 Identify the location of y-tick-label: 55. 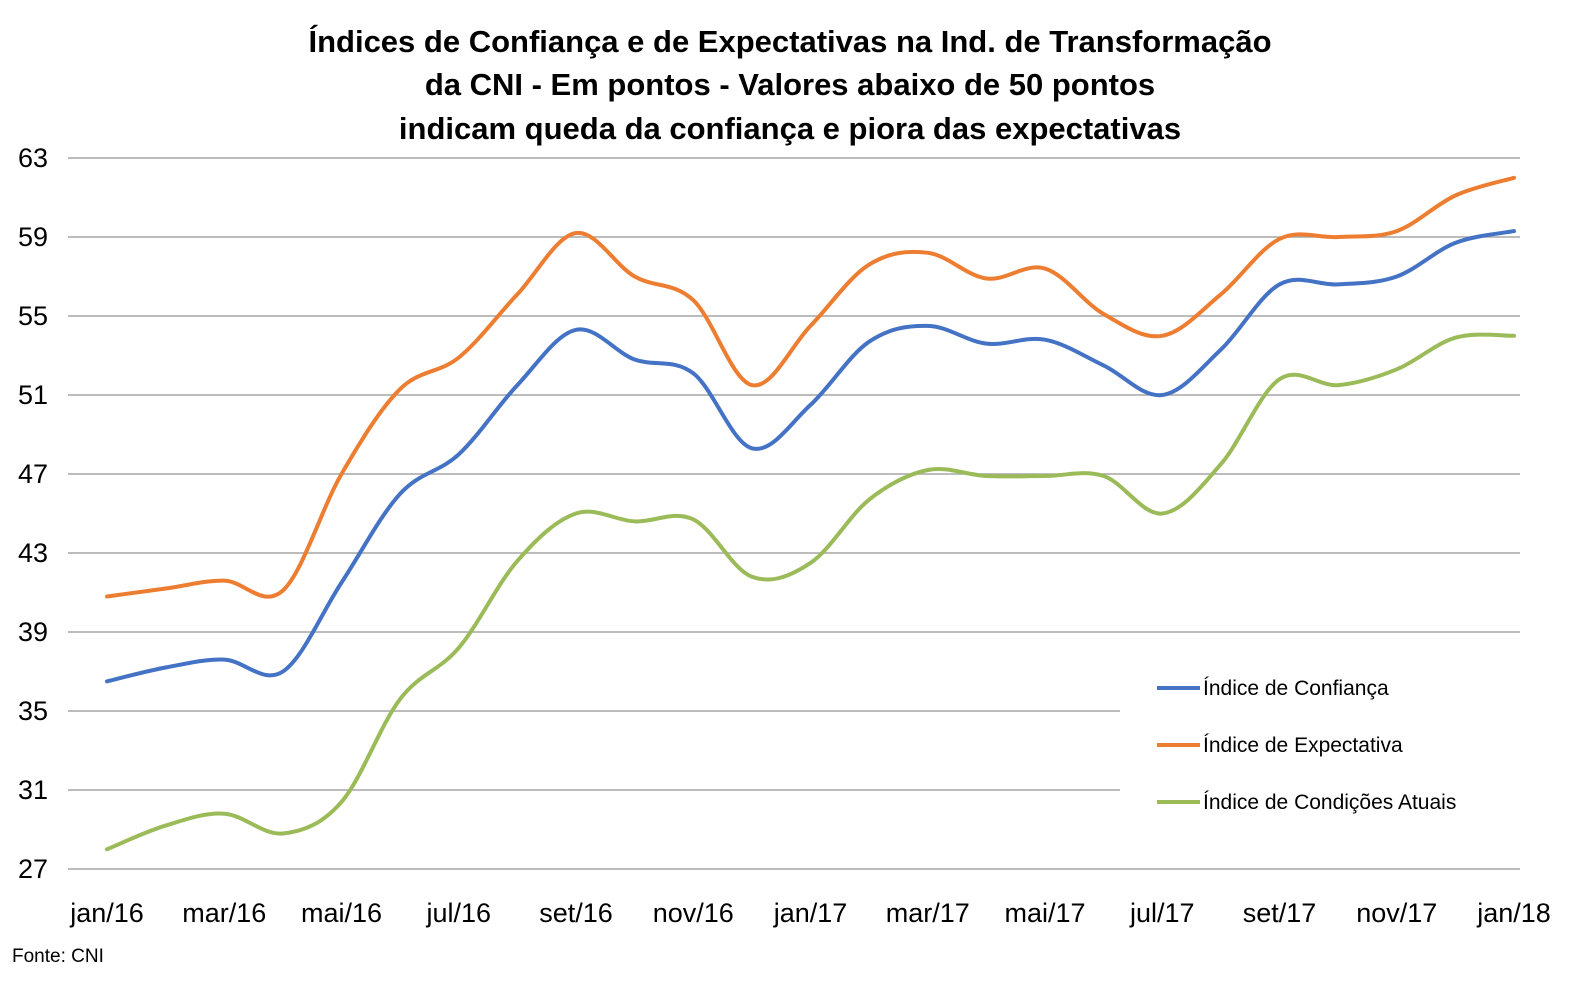
(33, 316).